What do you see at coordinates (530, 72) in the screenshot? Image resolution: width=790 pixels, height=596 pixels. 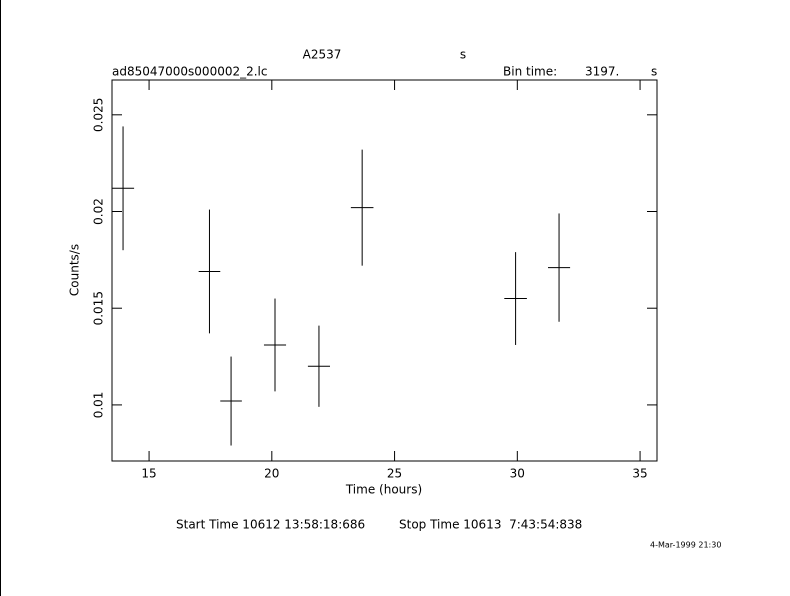 I see `bin-time-label: Bin time:` at bounding box center [530, 72].